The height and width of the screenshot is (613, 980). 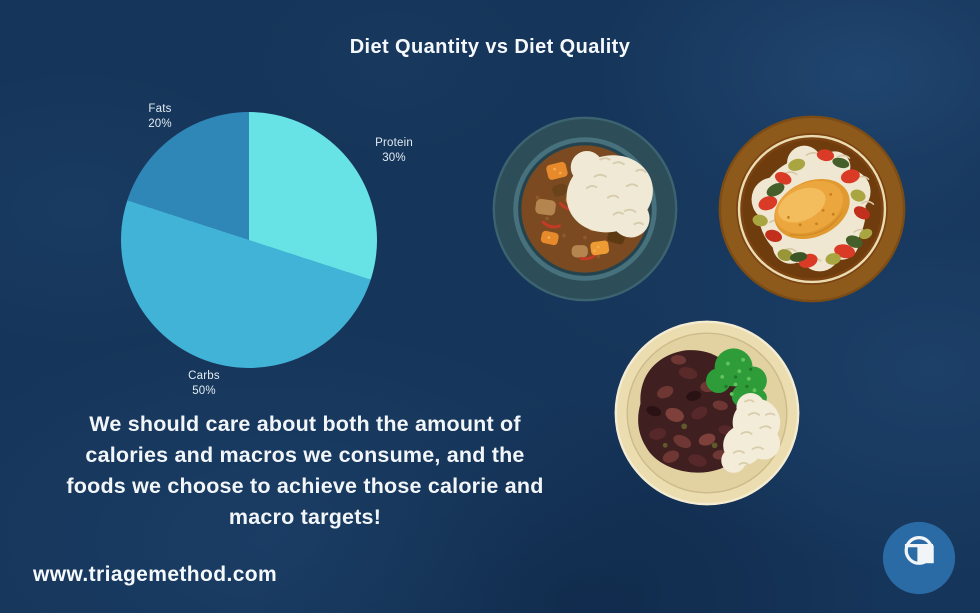 What do you see at coordinates (249, 240) in the screenshot?
I see `pie-chart` at bounding box center [249, 240].